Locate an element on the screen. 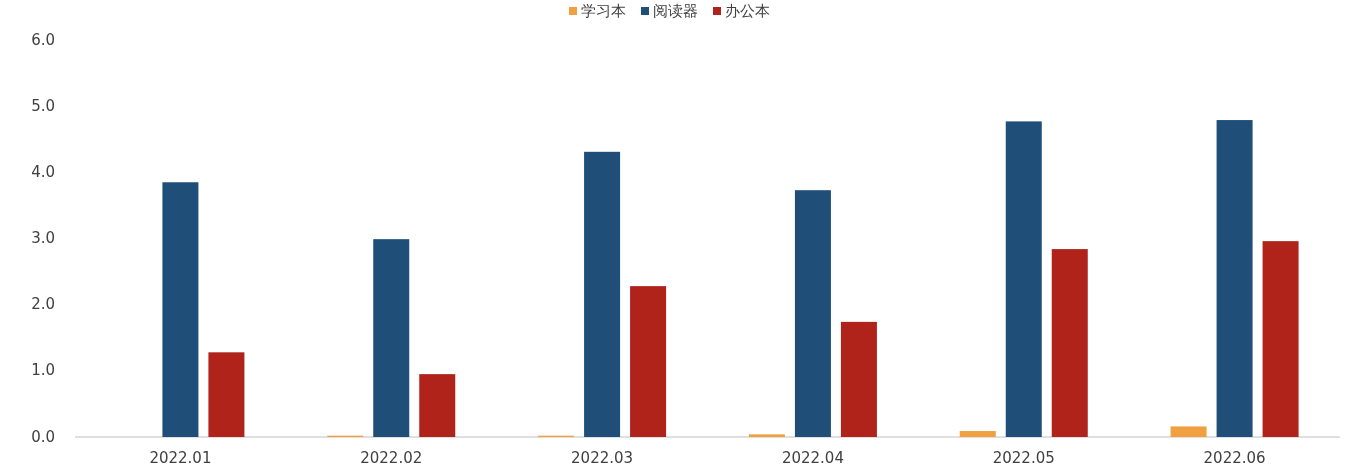 This screenshot has height=476, width=1354. x-tick-label: 2022.04 is located at coordinates (812, 457).